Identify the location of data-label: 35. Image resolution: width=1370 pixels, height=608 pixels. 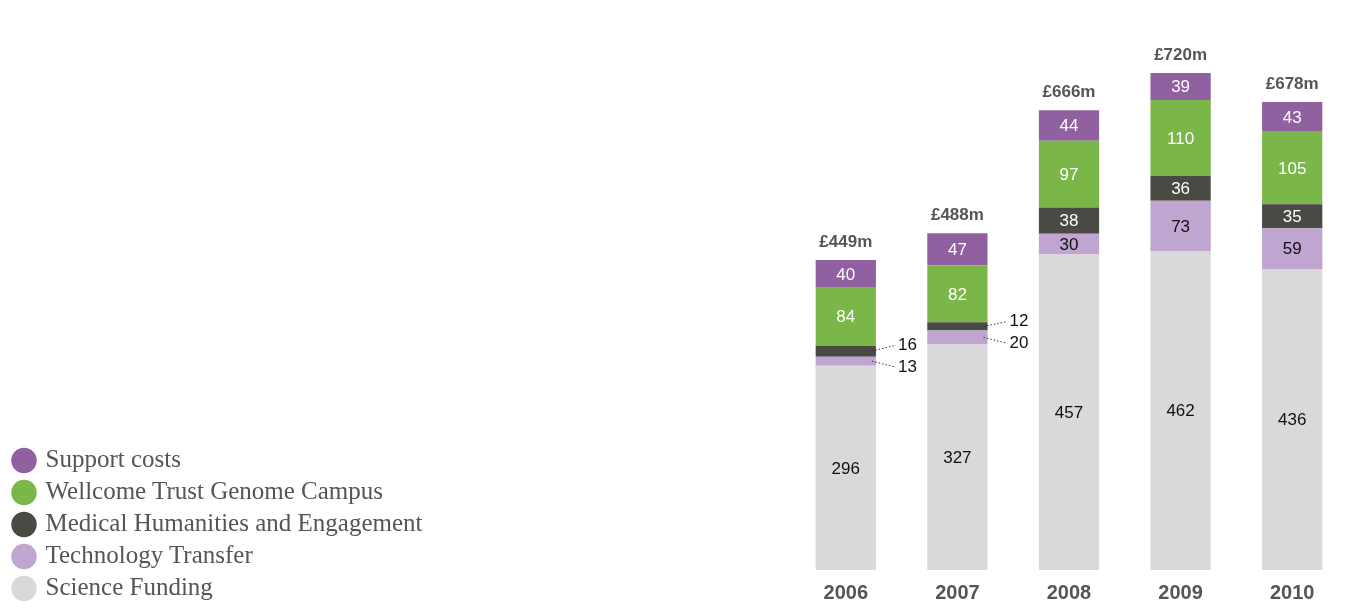
(1292, 216).